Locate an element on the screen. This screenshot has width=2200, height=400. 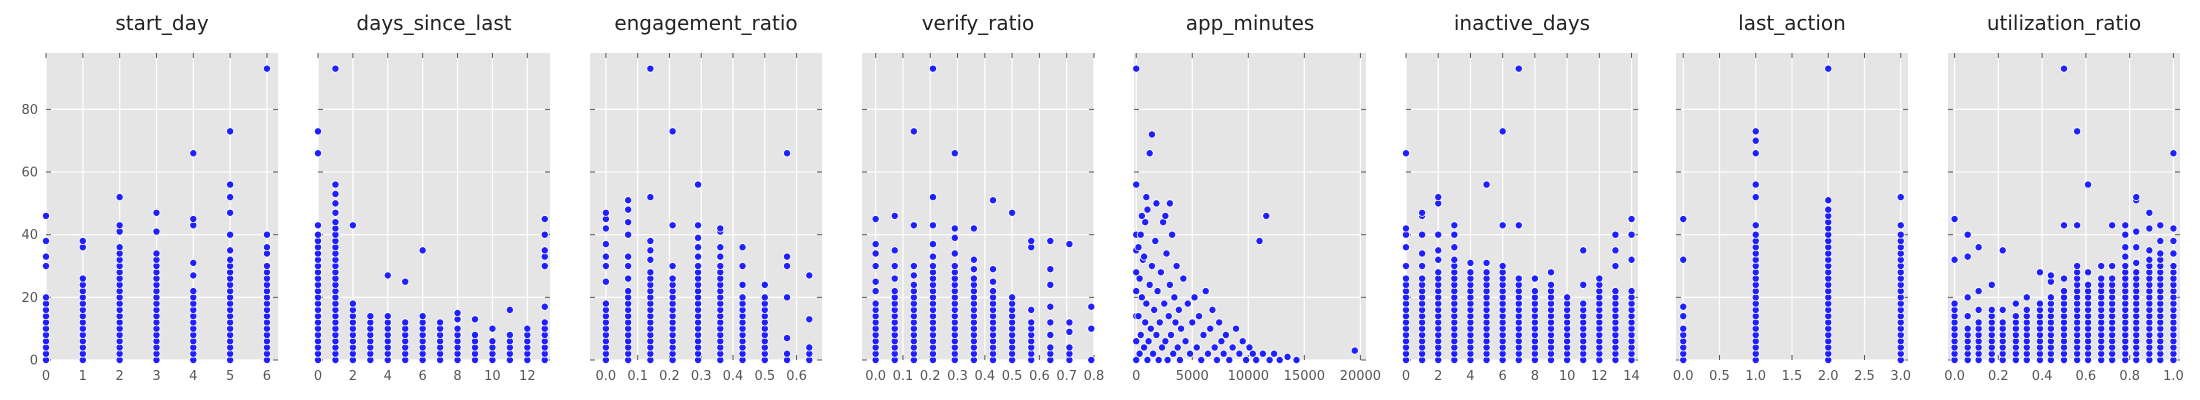
x-tick-label: 0.6 is located at coordinates (1039, 376).